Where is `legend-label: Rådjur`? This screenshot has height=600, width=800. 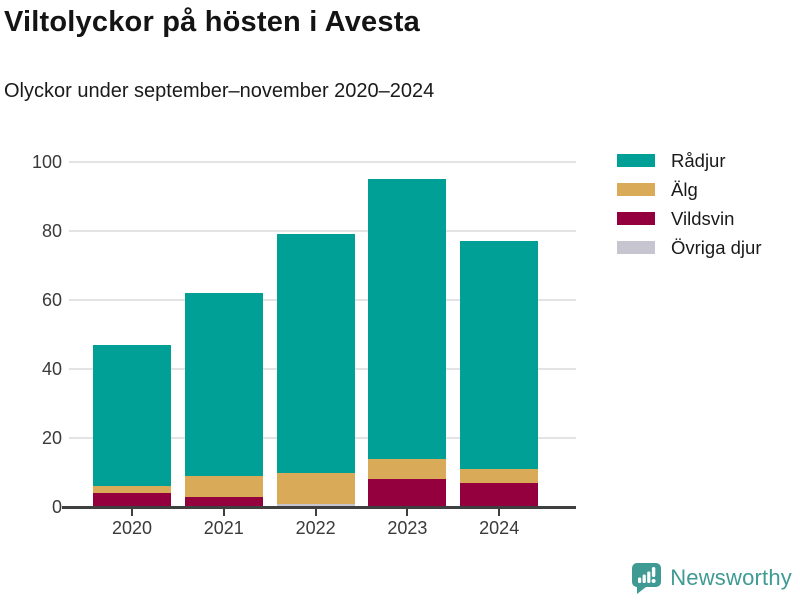 legend-label: Rådjur is located at coordinates (698, 160).